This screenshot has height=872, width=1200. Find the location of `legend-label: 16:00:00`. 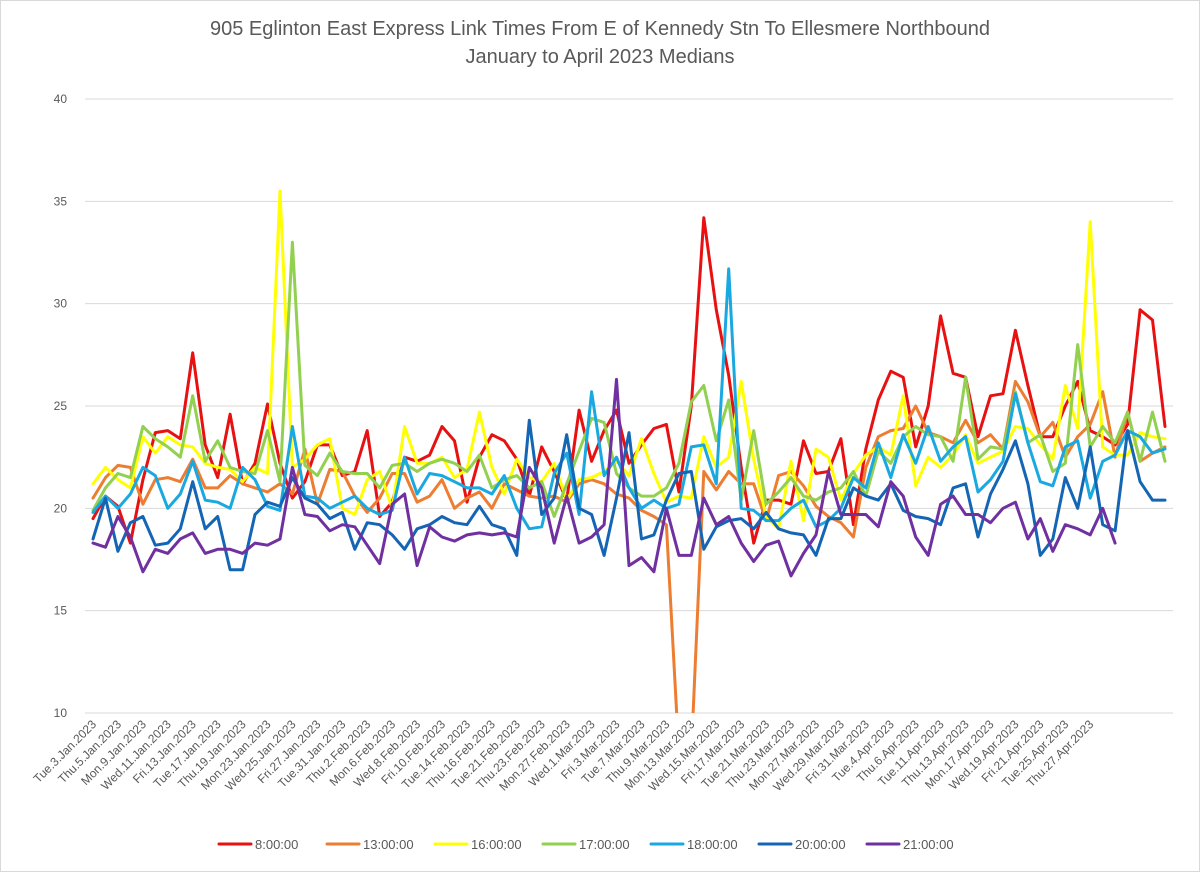

legend-label: 16:00:00 is located at coordinates (496, 844).